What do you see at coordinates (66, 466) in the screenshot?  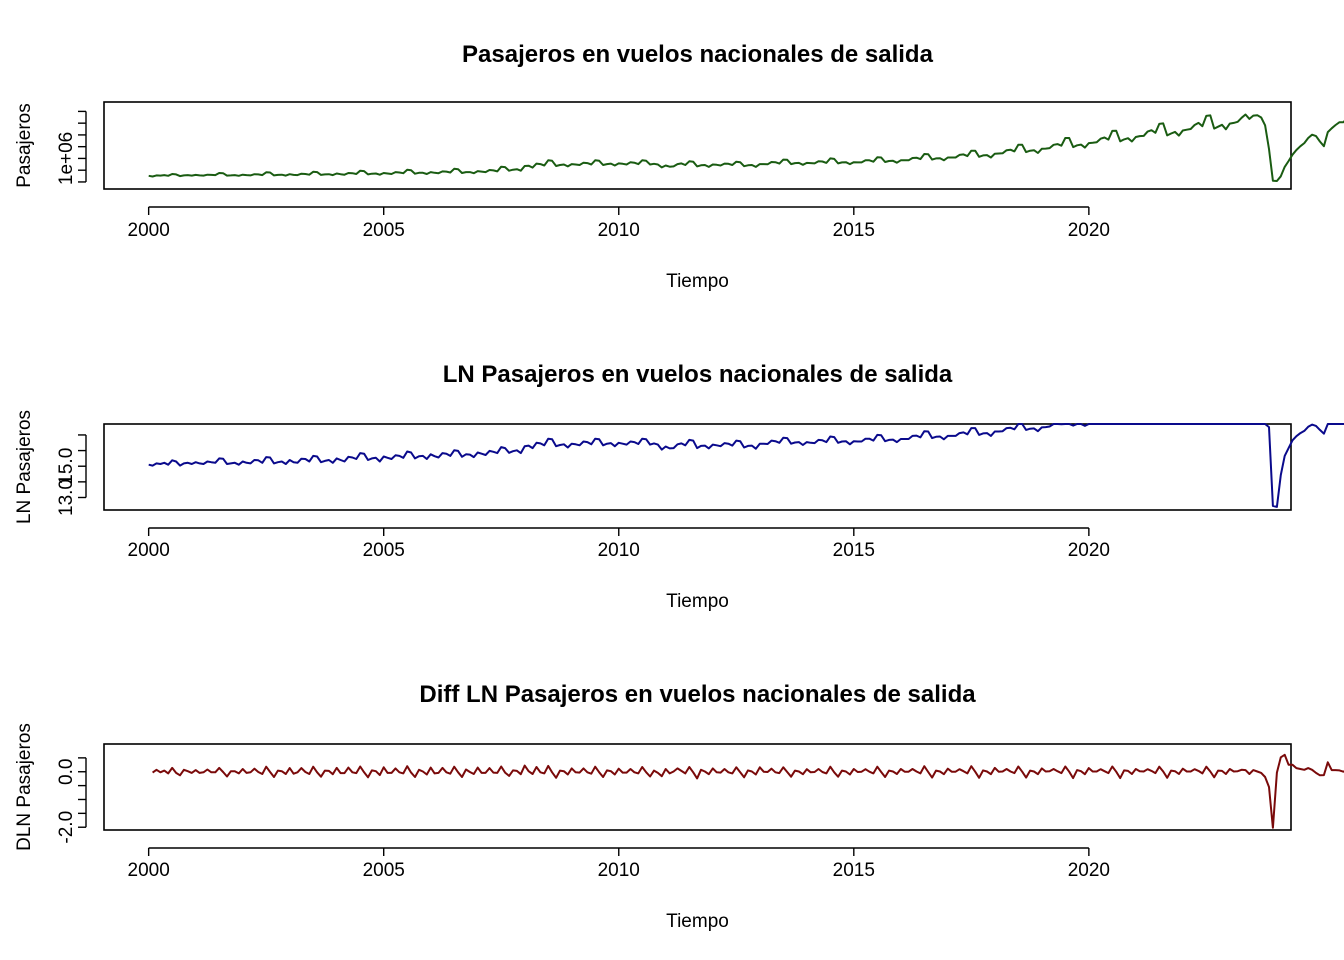 I see `y-tick-label: 15.0` at bounding box center [66, 466].